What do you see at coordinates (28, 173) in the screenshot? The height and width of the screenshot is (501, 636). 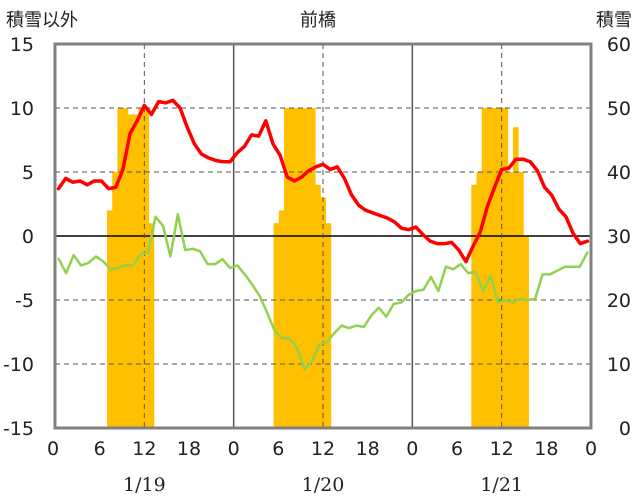 I see `left-tick-label-2: 5` at bounding box center [28, 173].